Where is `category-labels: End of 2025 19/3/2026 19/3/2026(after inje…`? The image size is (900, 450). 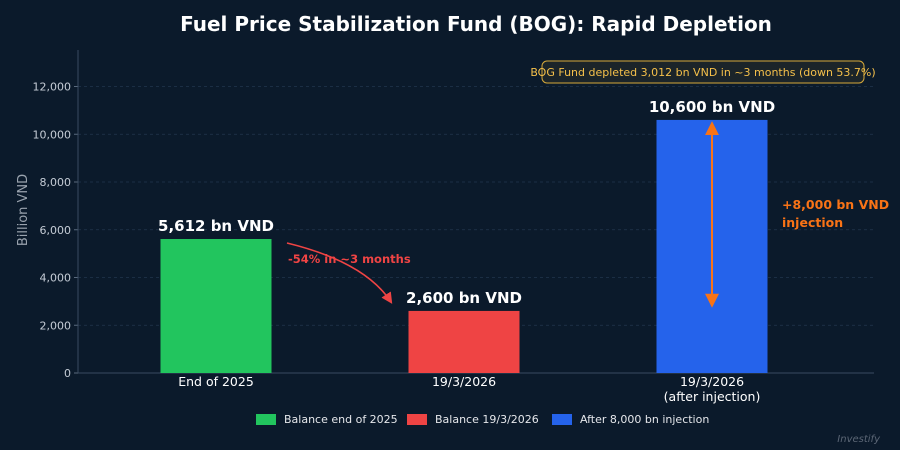 category-labels: End of 2025 19/3/2026 19/3/2026(after inje… is located at coordinates (469, 389).